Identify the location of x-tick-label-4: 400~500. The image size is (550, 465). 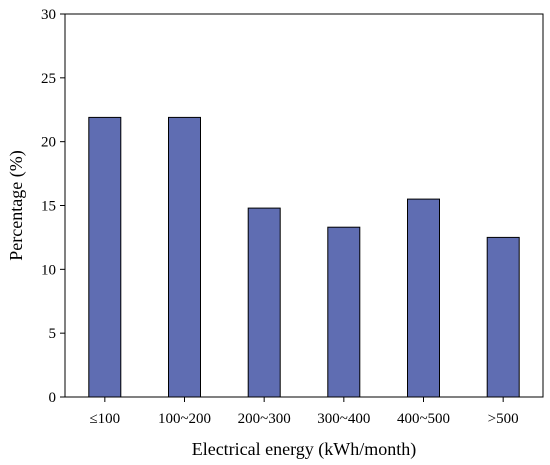
(423, 419).